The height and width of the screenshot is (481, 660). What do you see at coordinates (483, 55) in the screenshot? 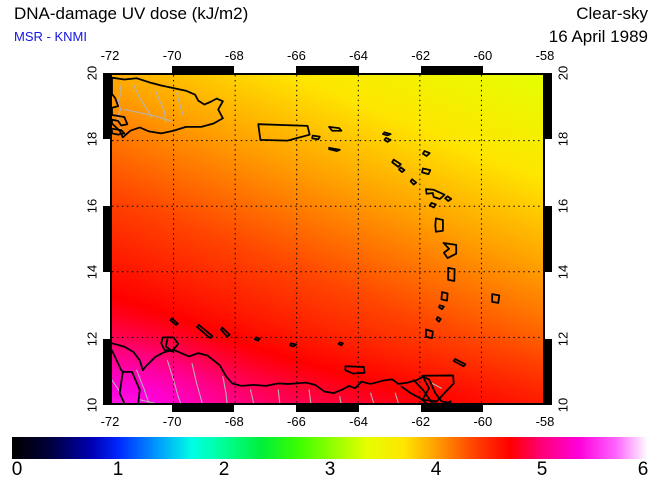
I see `x-axis-label-top: -60` at bounding box center [483, 55].